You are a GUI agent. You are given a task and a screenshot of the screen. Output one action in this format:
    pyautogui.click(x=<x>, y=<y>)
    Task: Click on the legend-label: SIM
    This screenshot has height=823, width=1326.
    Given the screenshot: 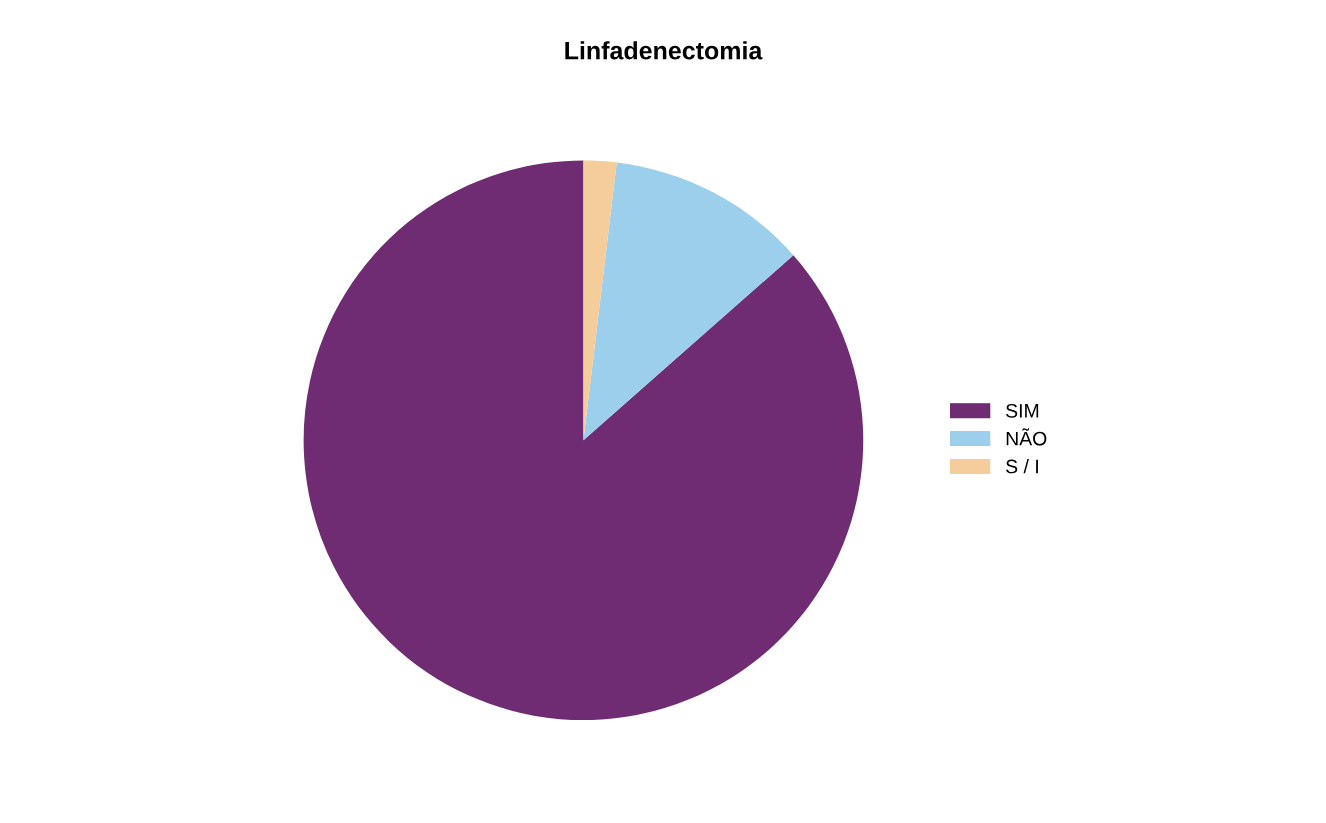 What is the action you would take?
    pyautogui.click(x=1022, y=410)
    